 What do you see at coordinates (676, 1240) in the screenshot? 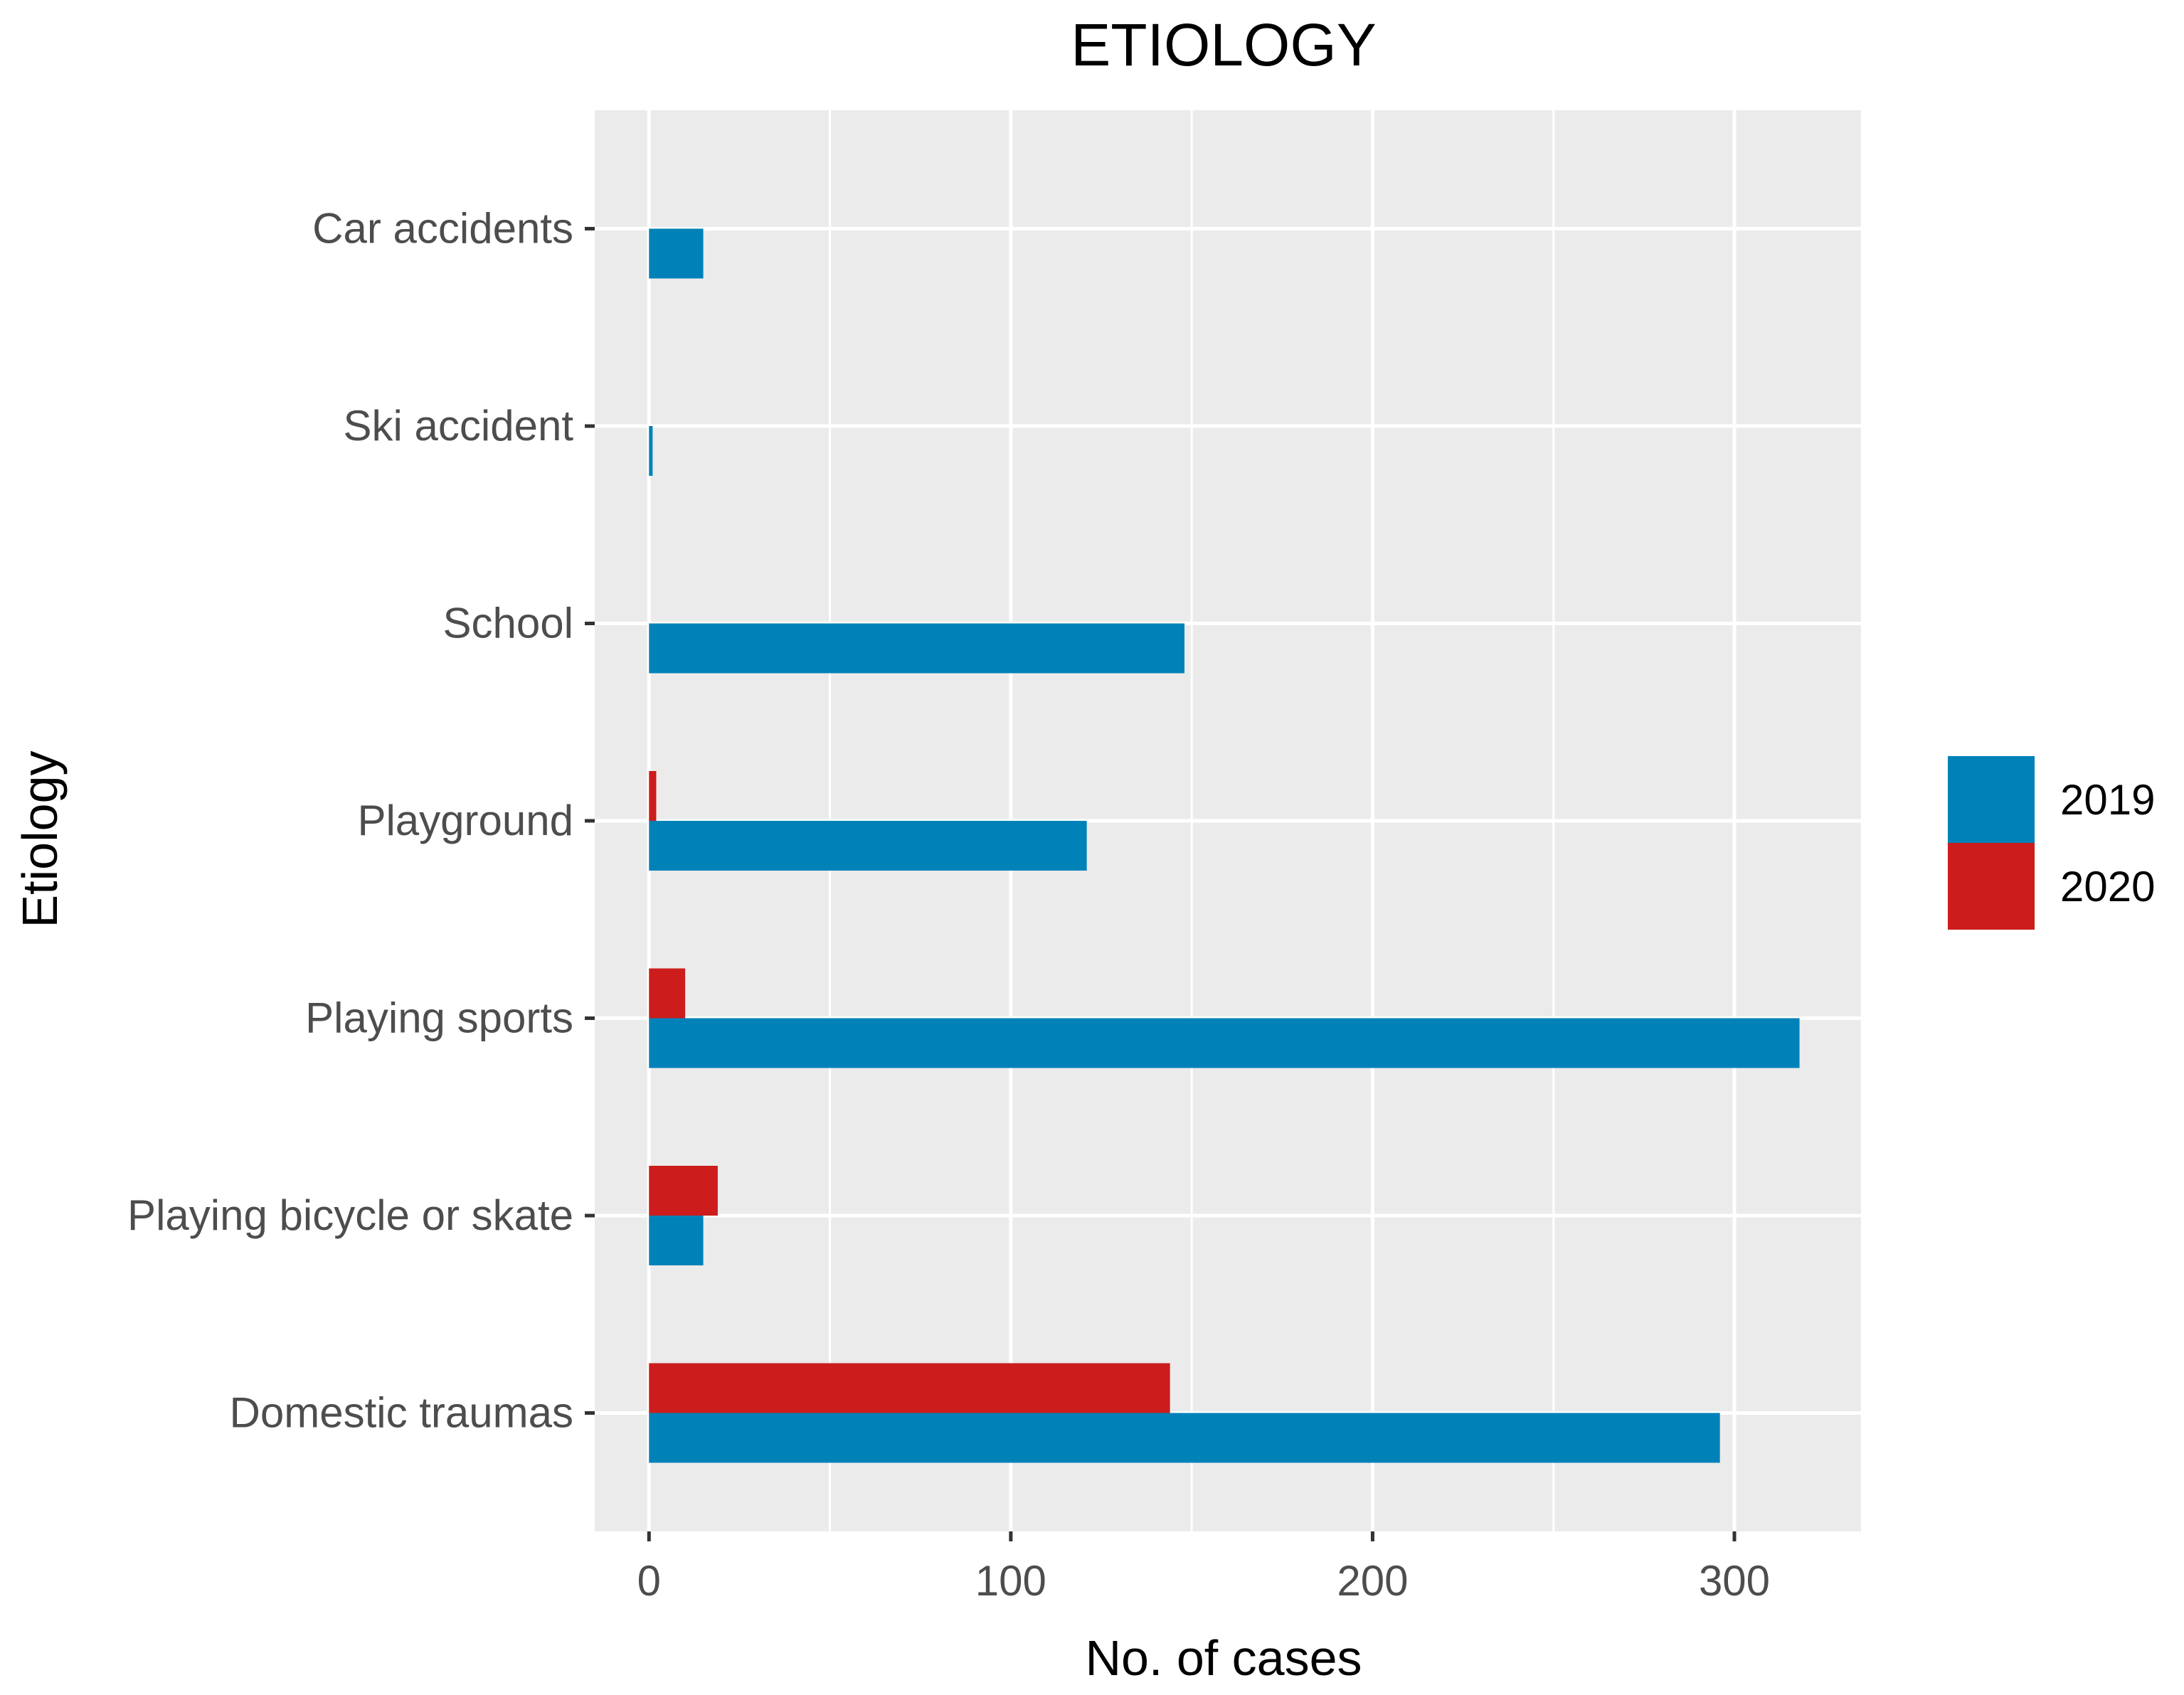
I see `bar-2019-playing-bicycle-or-skate` at bounding box center [676, 1240].